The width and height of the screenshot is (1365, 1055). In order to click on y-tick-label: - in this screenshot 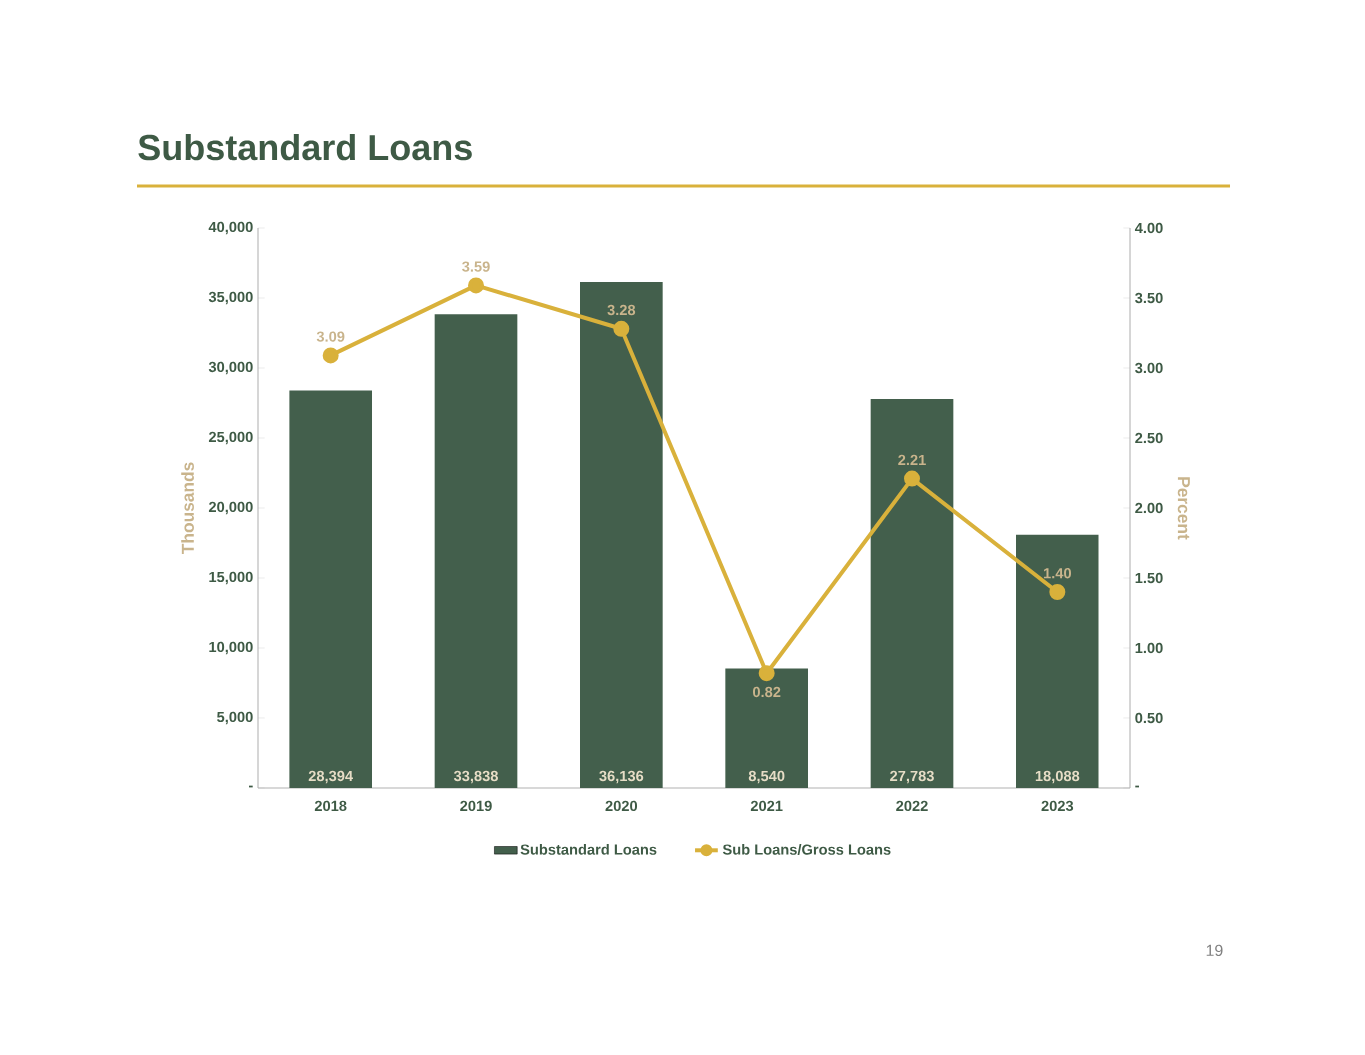, I will do `click(250, 786)`.